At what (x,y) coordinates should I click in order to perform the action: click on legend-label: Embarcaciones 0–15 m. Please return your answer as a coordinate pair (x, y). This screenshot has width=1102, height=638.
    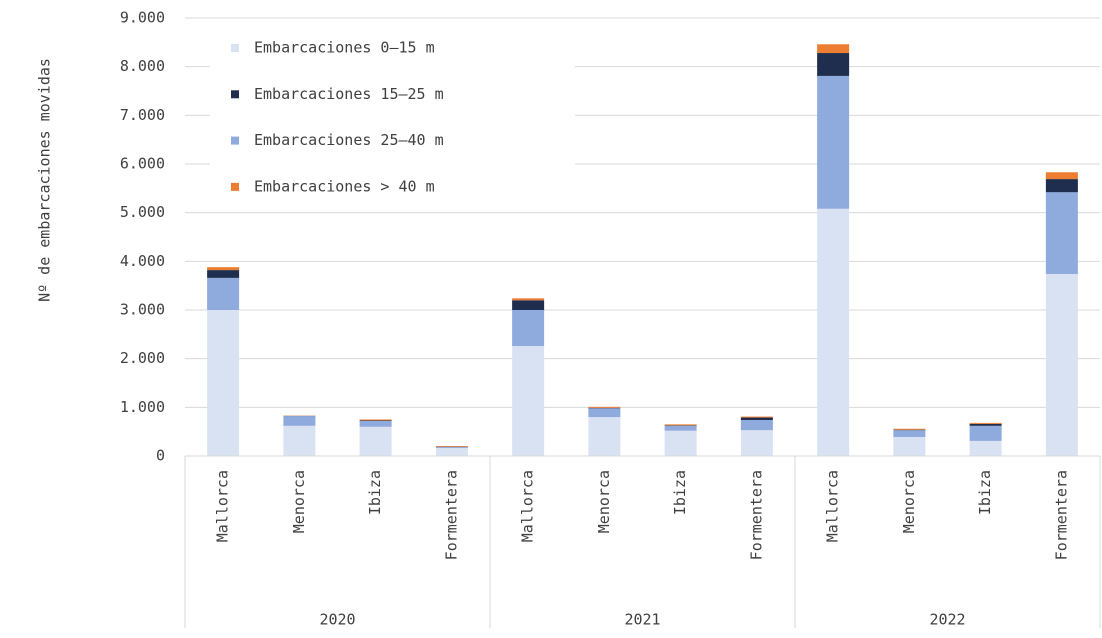
    Looking at the image, I should click on (344, 48).